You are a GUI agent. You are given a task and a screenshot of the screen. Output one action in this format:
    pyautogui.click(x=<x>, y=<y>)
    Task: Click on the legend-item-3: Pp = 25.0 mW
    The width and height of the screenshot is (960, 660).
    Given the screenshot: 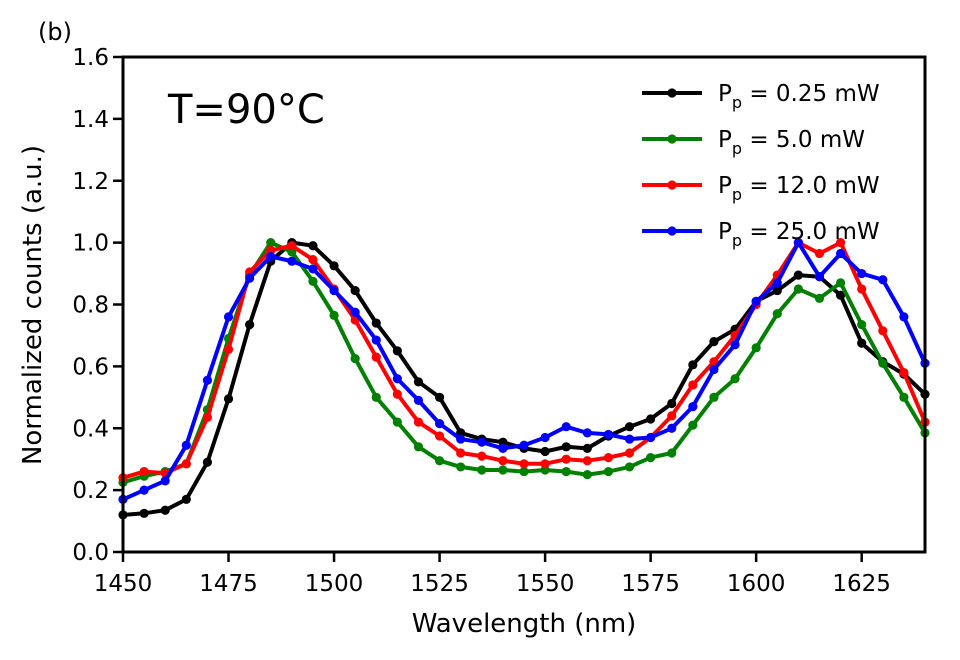 What is the action you would take?
    pyautogui.click(x=761, y=234)
    